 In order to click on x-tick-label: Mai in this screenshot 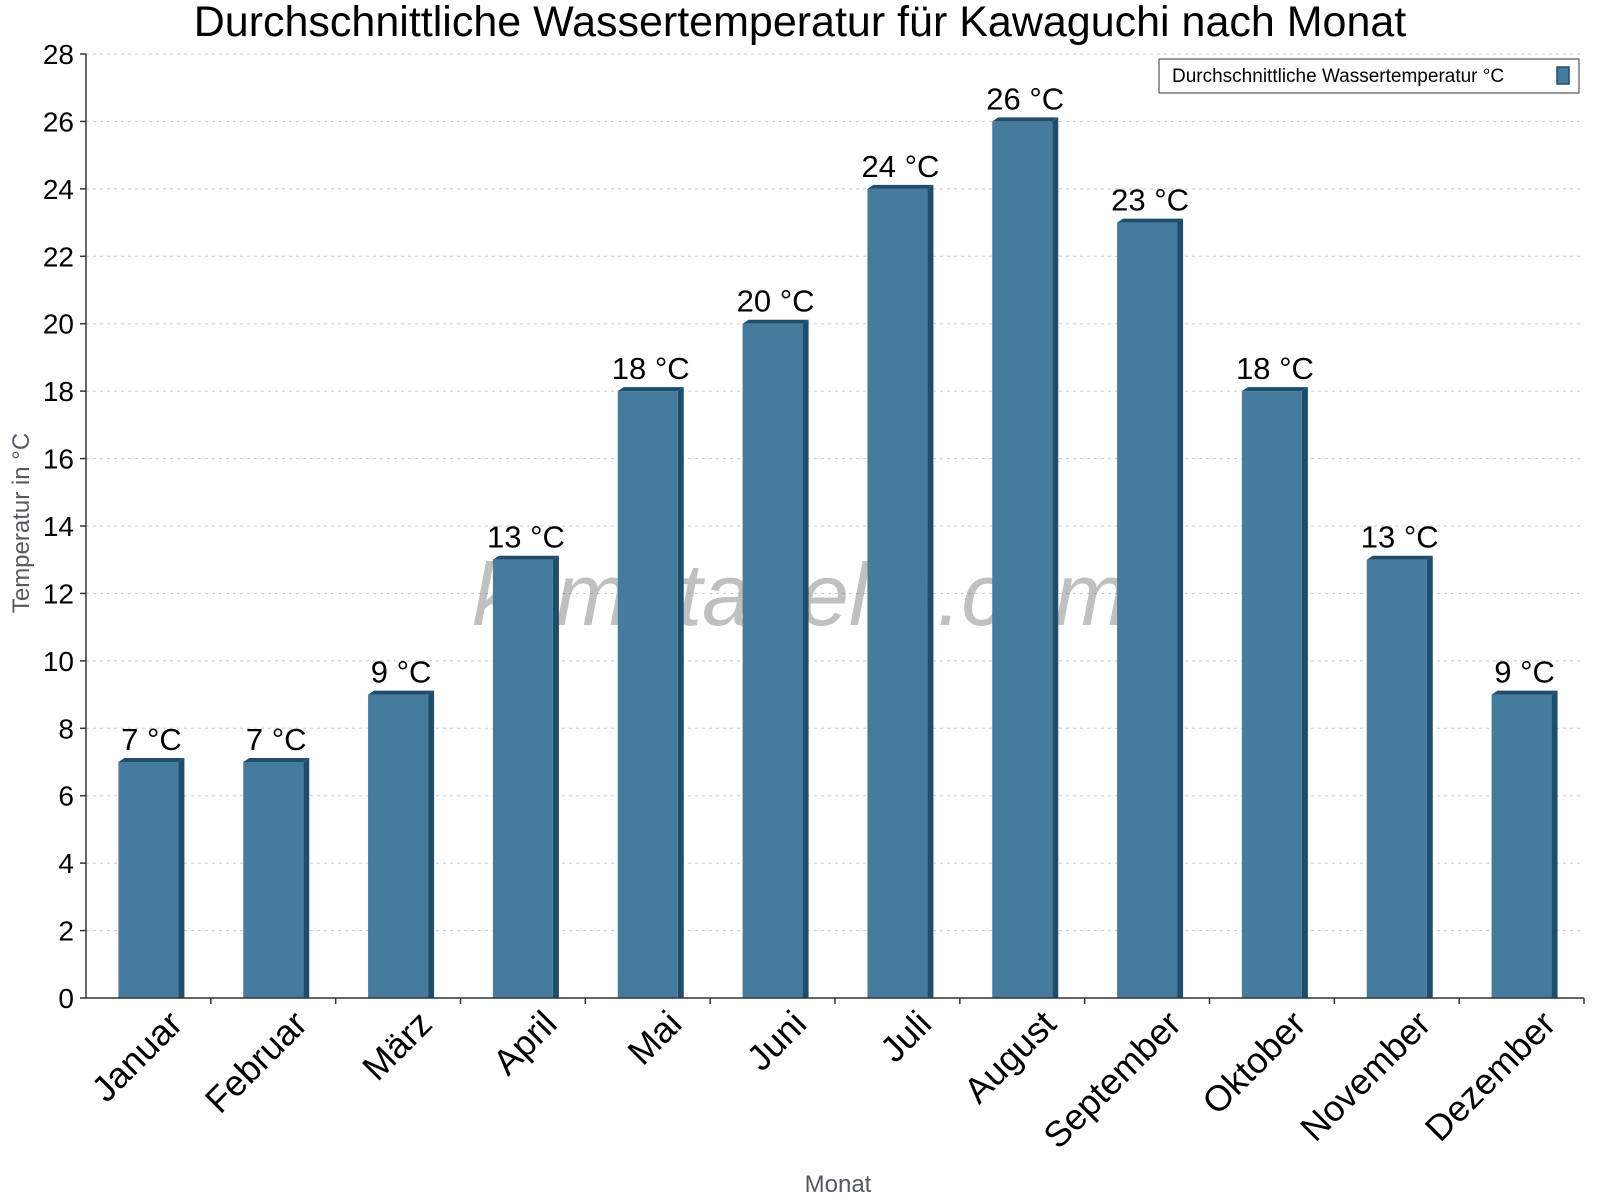, I will do `click(654, 1038)`.